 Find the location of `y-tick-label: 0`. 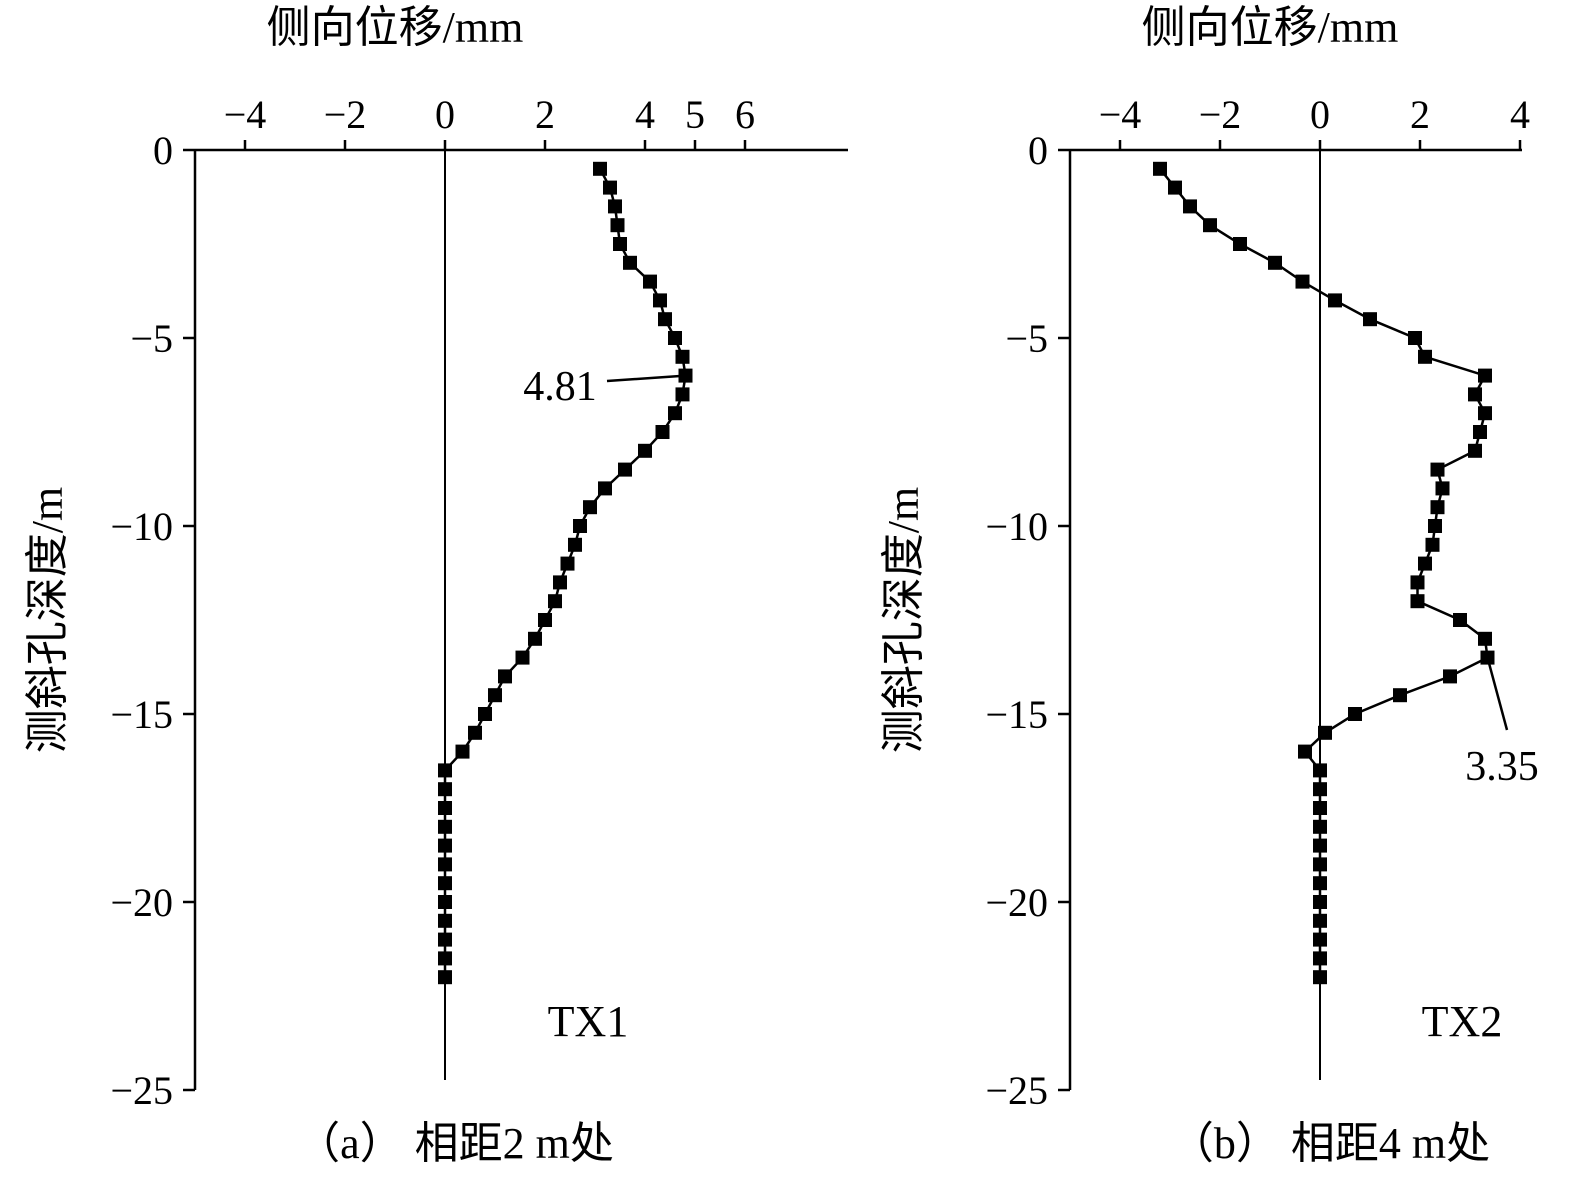

y-tick-label: 0 is located at coordinates (1038, 150).